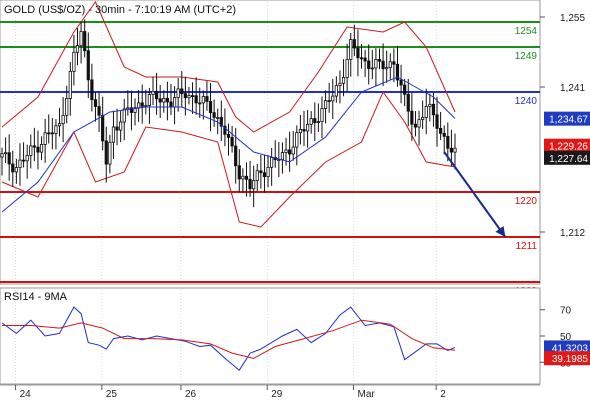 This screenshot has width=590, height=400. I want to click on price-tag-label: 1,227.64, so click(568, 159).